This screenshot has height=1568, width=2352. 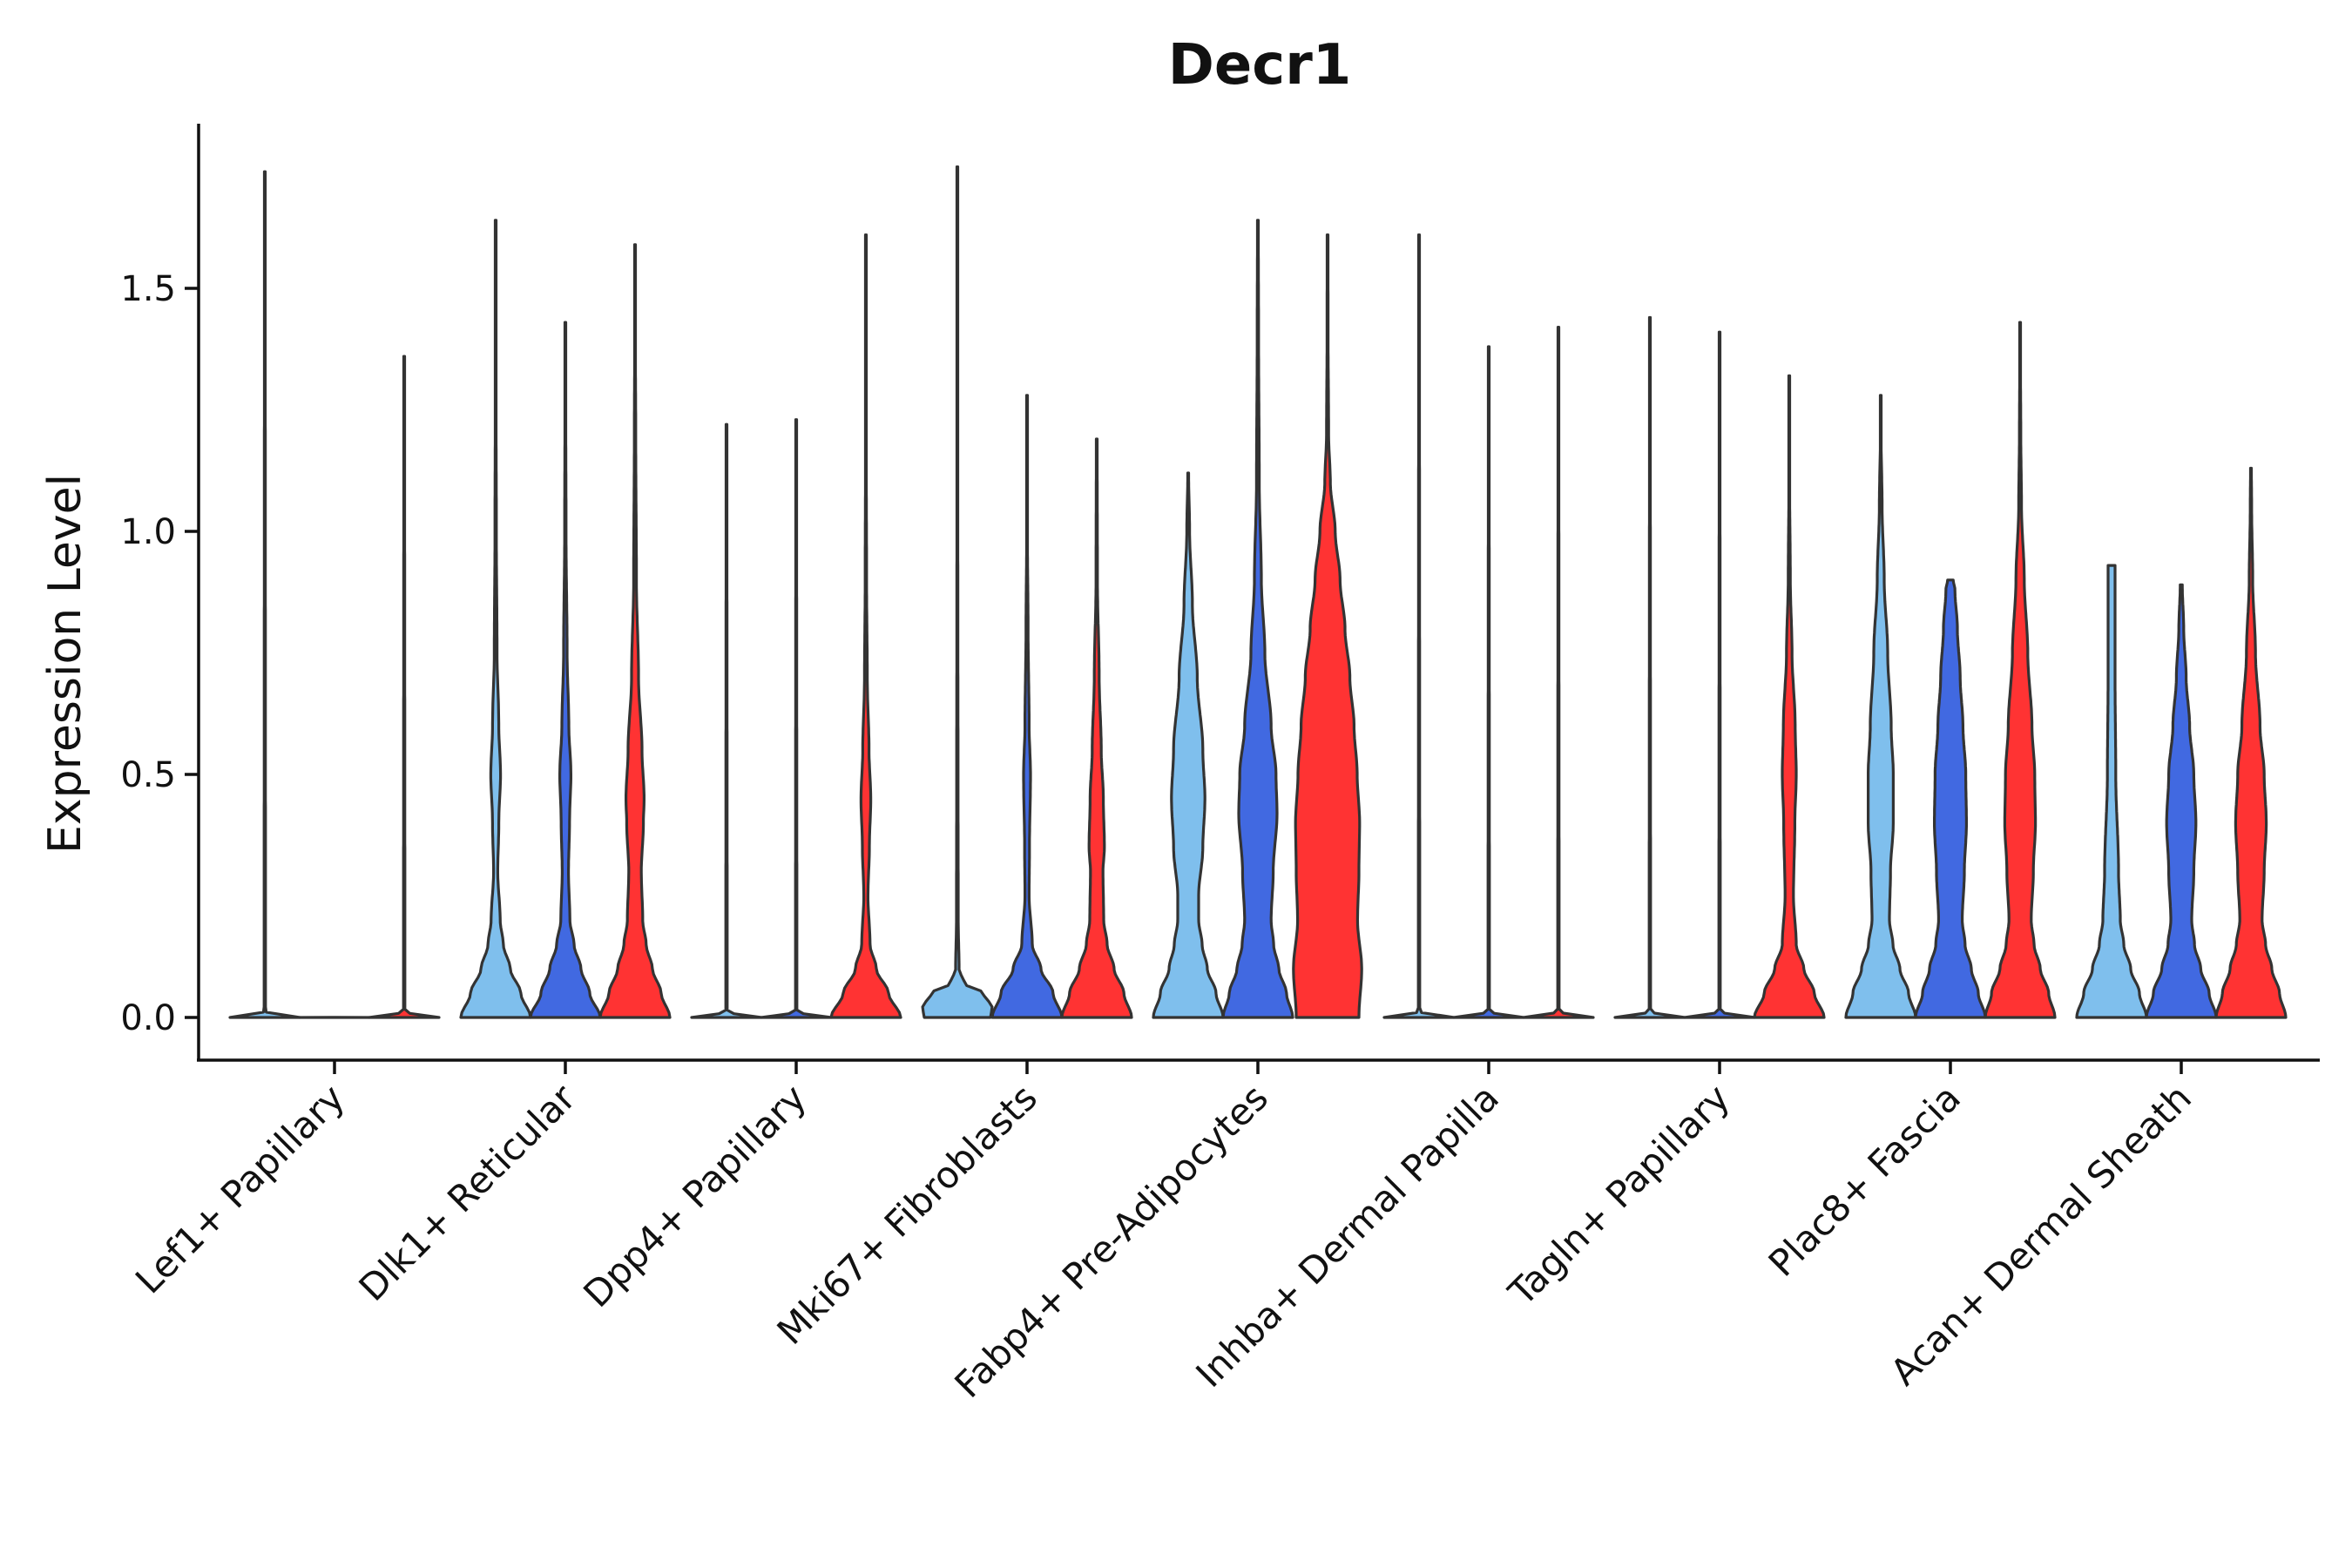 What do you see at coordinates (907, 1214) in the screenshot?
I see `category-label: Mki67+ Fibroblasts` at bounding box center [907, 1214].